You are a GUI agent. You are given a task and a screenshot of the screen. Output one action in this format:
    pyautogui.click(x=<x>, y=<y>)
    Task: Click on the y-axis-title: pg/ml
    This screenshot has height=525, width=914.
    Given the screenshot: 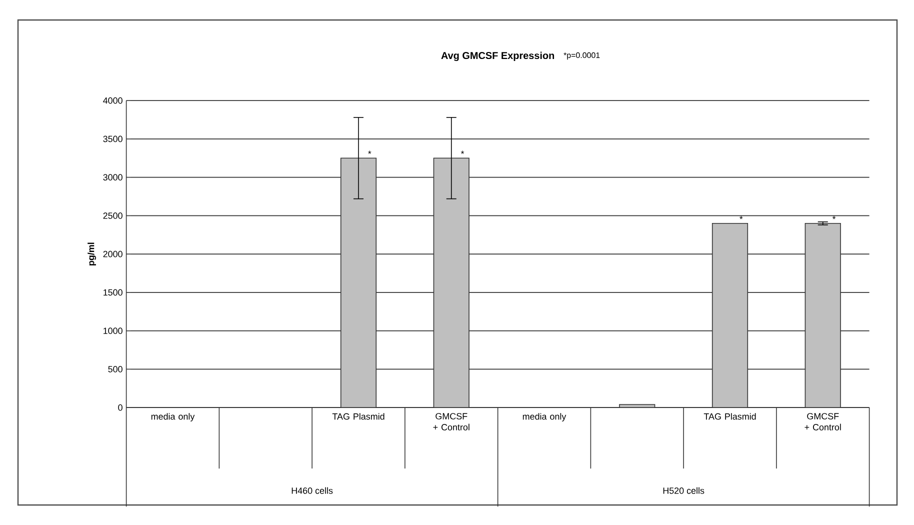 What is the action you would take?
    pyautogui.click(x=92, y=254)
    